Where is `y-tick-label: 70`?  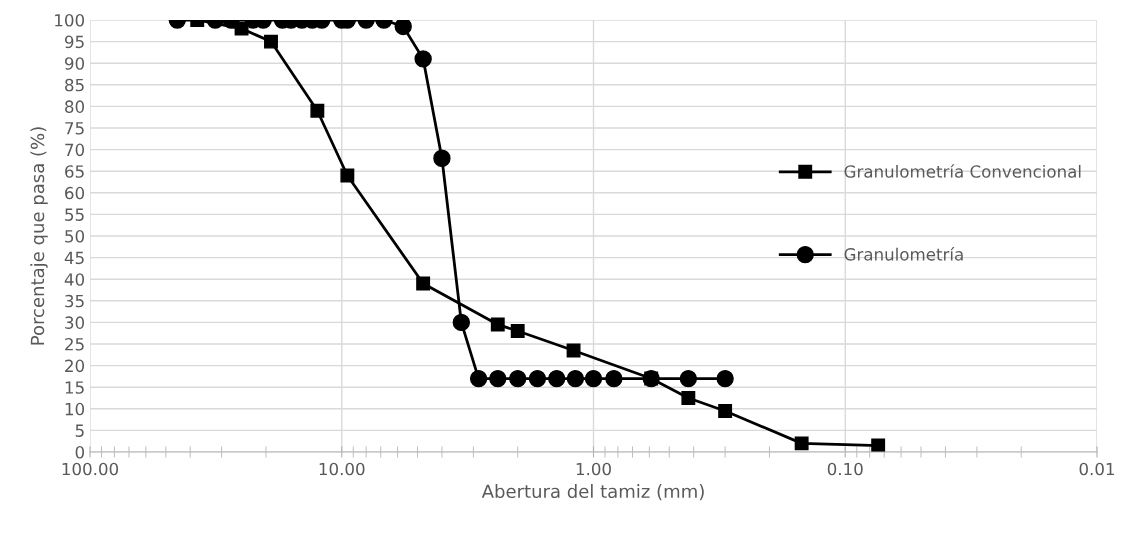
y-tick-label: 70 is located at coordinates (75, 150).